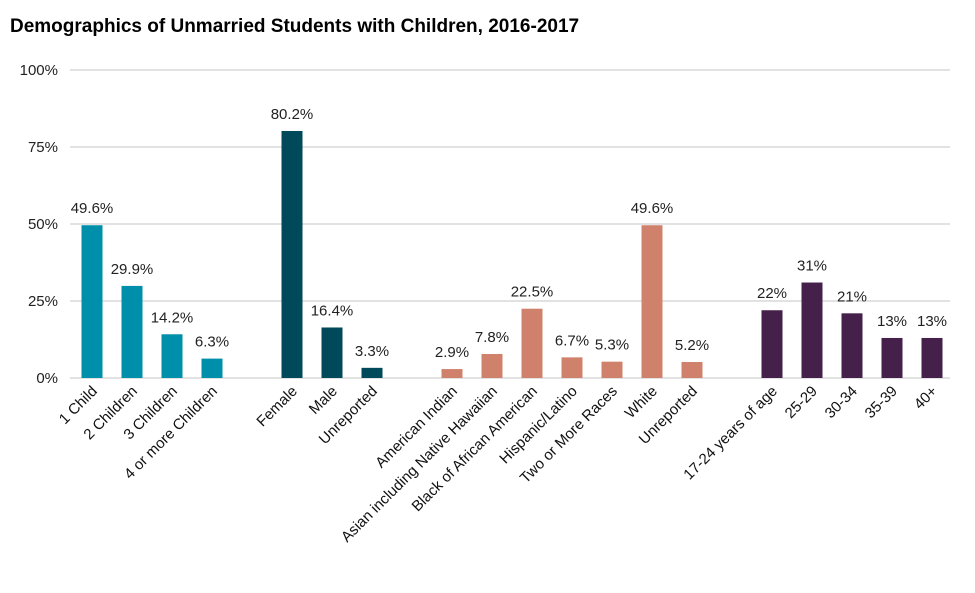 The width and height of the screenshot is (975, 593). What do you see at coordinates (132, 269) in the screenshot?
I see `data-label: 29.9%` at bounding box center [132, 269].